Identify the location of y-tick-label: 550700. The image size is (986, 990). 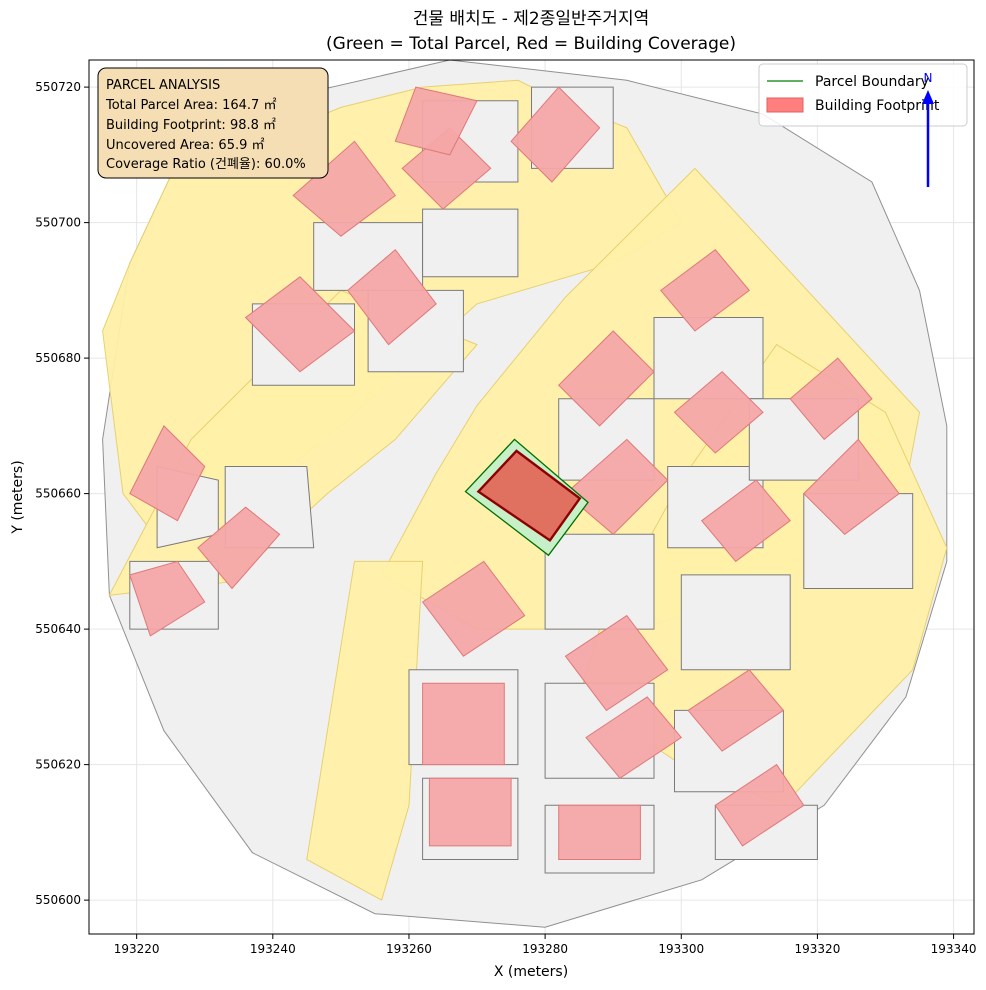
(58, 223).